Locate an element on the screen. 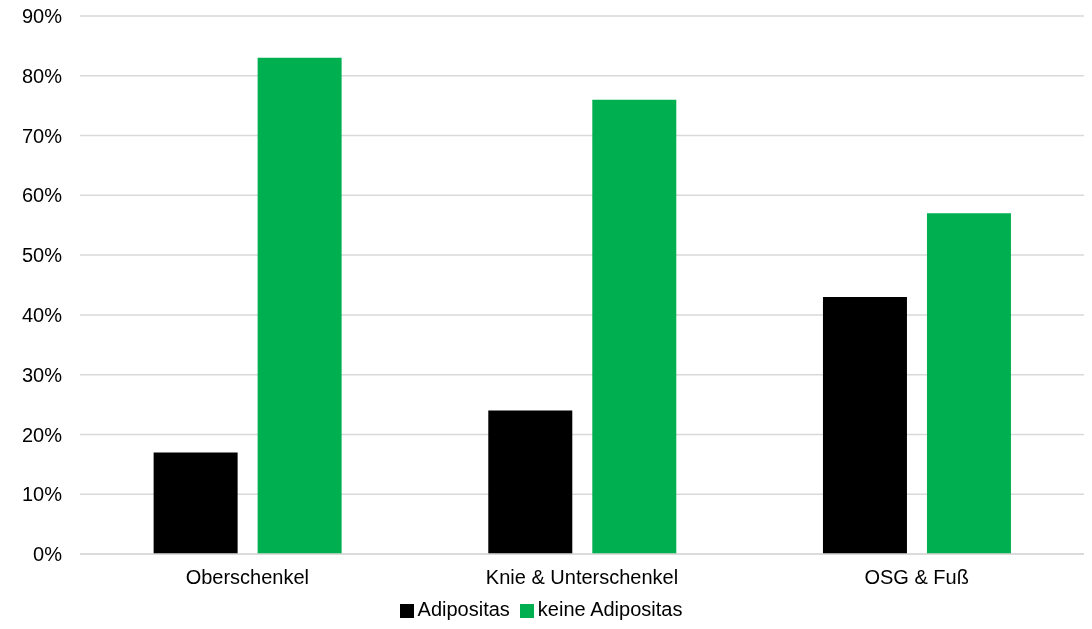 The image size is (1092, 629). y-tick-label: 70% is located at coordinates (42, 135).